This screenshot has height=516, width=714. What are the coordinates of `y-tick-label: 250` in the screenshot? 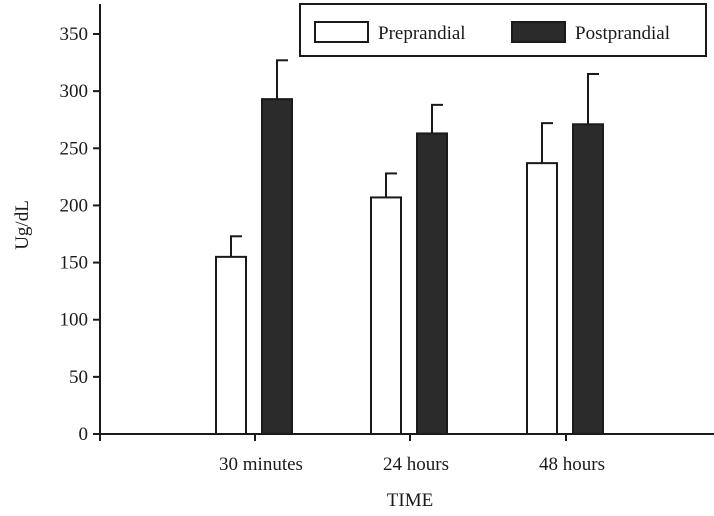 It's located at (74, 148).